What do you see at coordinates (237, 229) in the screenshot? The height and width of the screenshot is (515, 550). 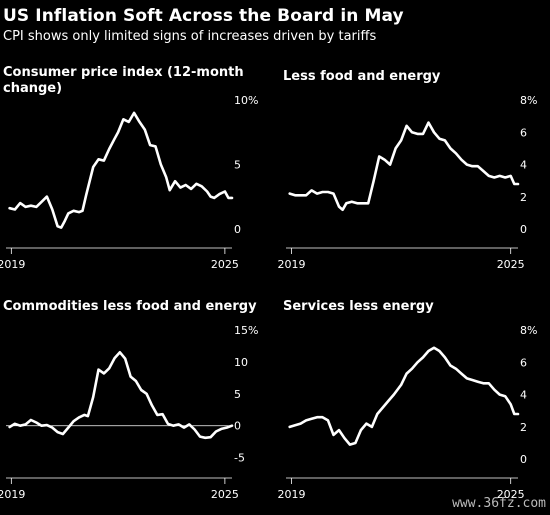 I see `y-tick-label-cpi-0: 0` at bounding box center [237, 229].